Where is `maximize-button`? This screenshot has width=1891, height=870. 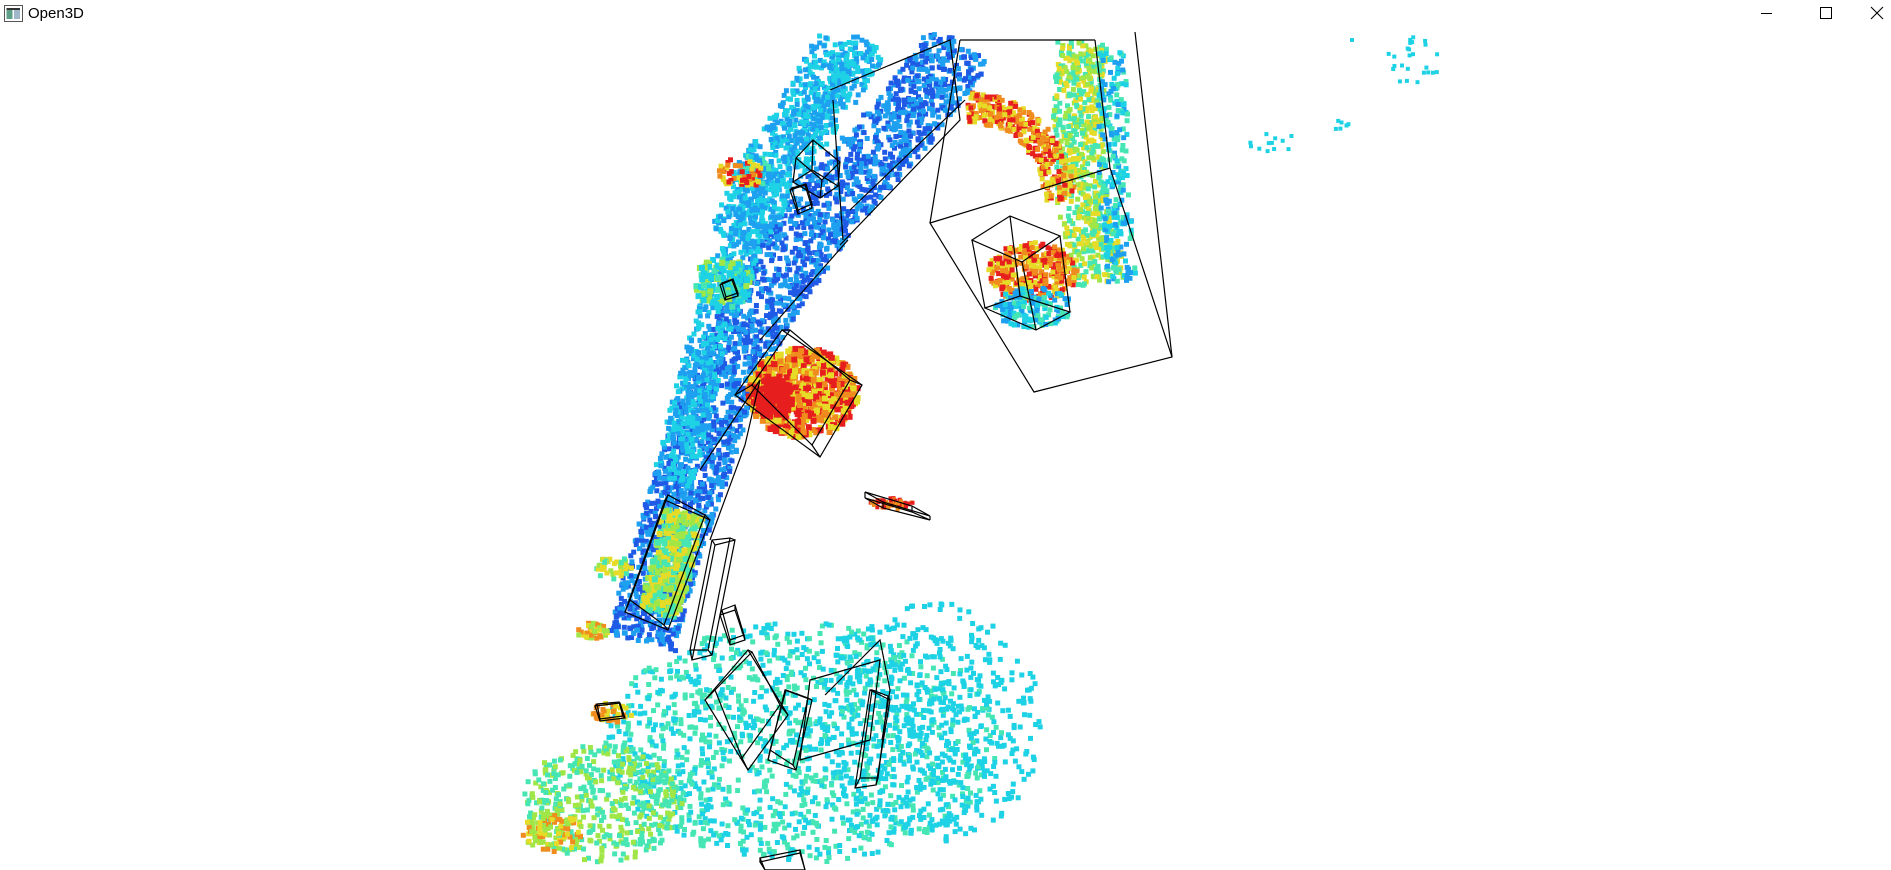 maximize-button is located at coordinates (1826, 13).